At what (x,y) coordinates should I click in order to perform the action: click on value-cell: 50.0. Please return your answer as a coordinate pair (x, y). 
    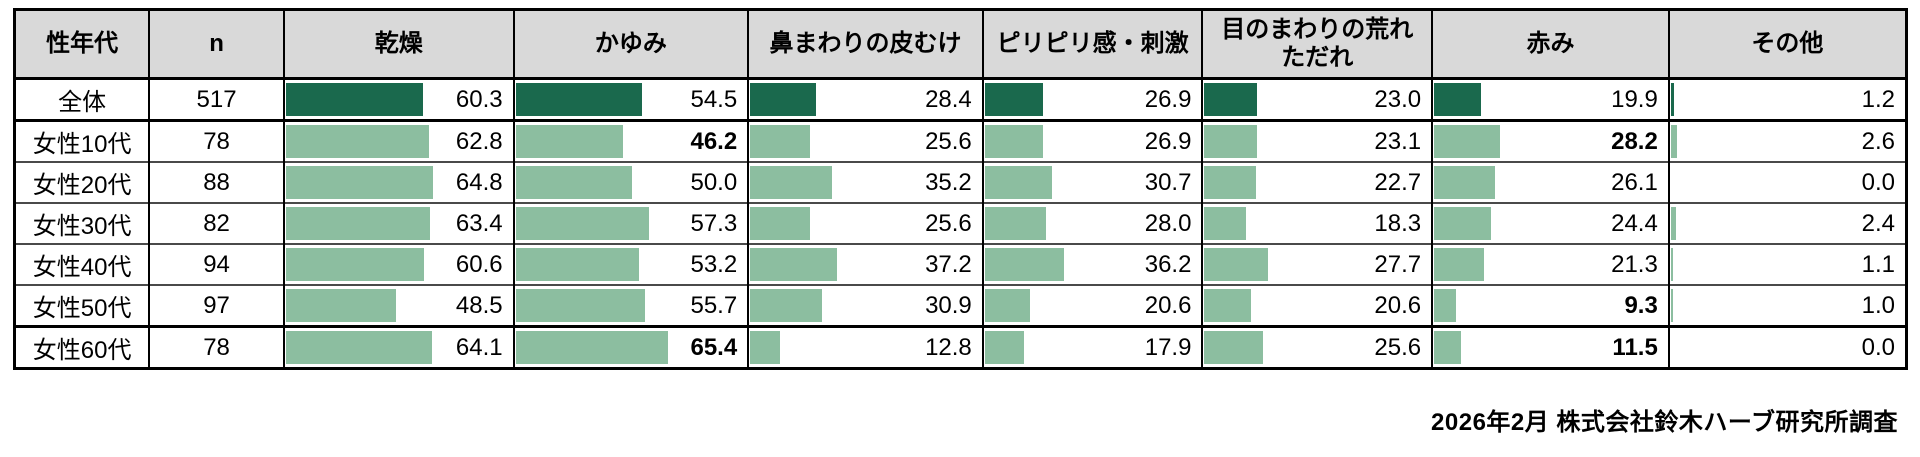
    Looking at the image, I should click on (630, 182).